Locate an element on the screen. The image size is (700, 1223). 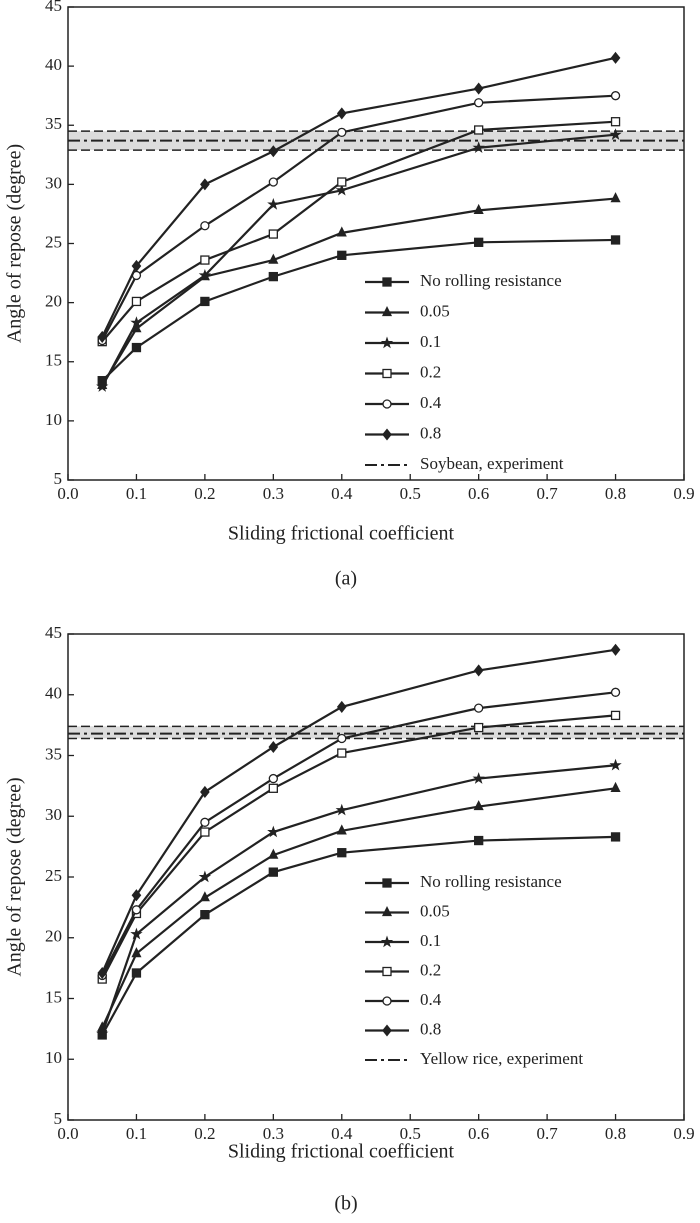
y-tick-label: 15 is located at coordinates (53, 360).